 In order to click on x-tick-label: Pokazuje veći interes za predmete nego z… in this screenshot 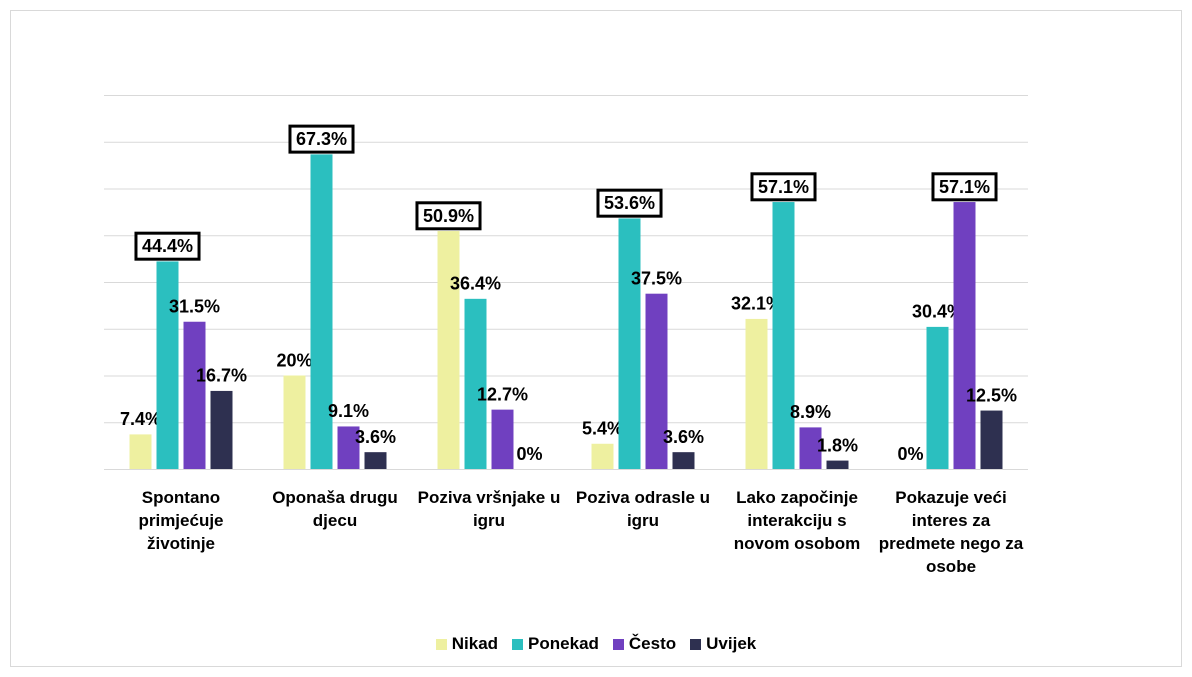, I will do `click(951, 532)`.